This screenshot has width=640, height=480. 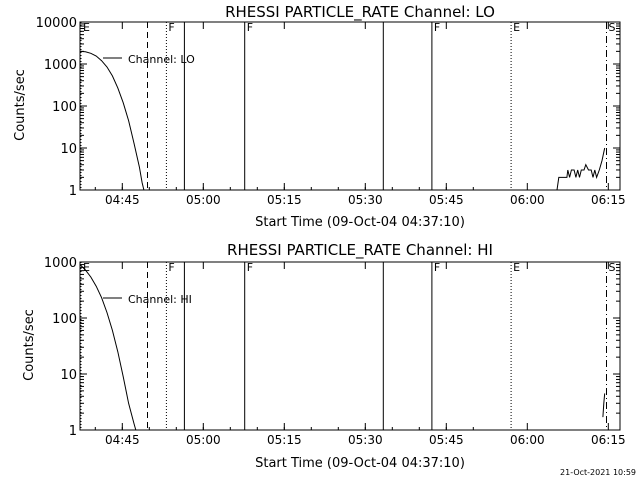 I want to click on legend: Channel: LO, so click(x=149, y=59).